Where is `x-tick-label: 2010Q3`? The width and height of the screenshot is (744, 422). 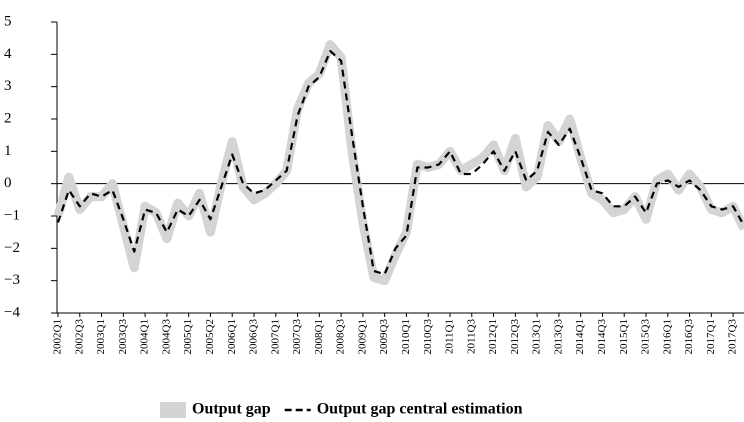
x-tick-label: 2010Q3 is located at coordinates (428, 337).